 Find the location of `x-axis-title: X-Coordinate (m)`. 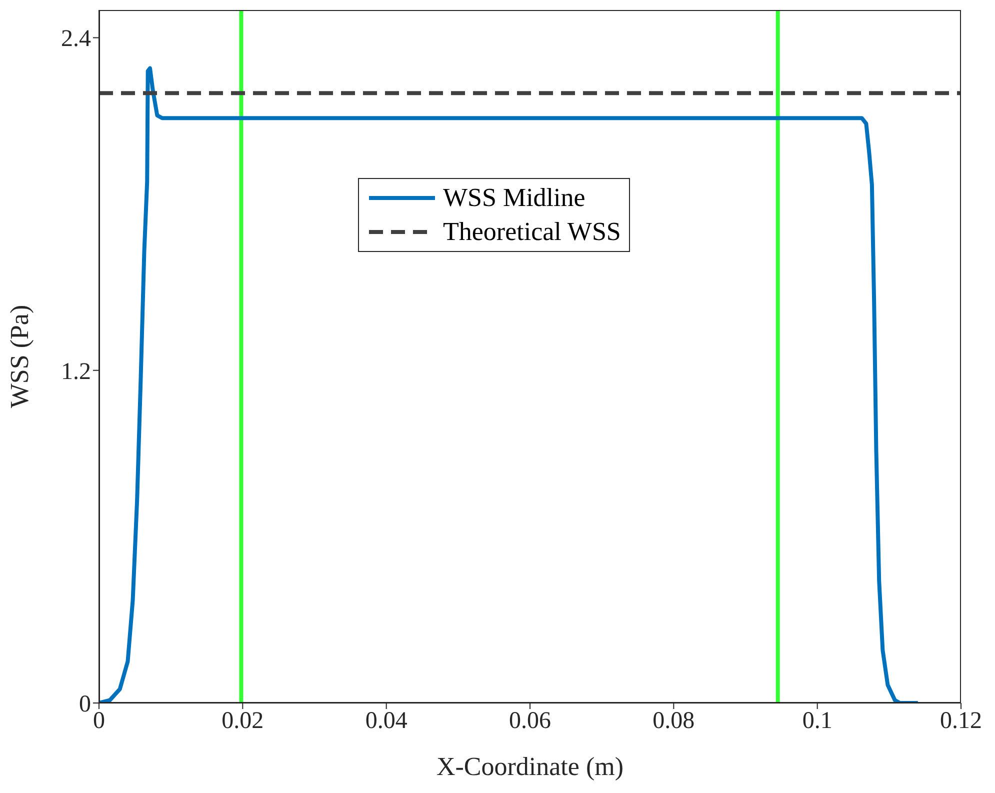

x-axis-title: X-Coordinate (m) is located at coordinates (530, 766).